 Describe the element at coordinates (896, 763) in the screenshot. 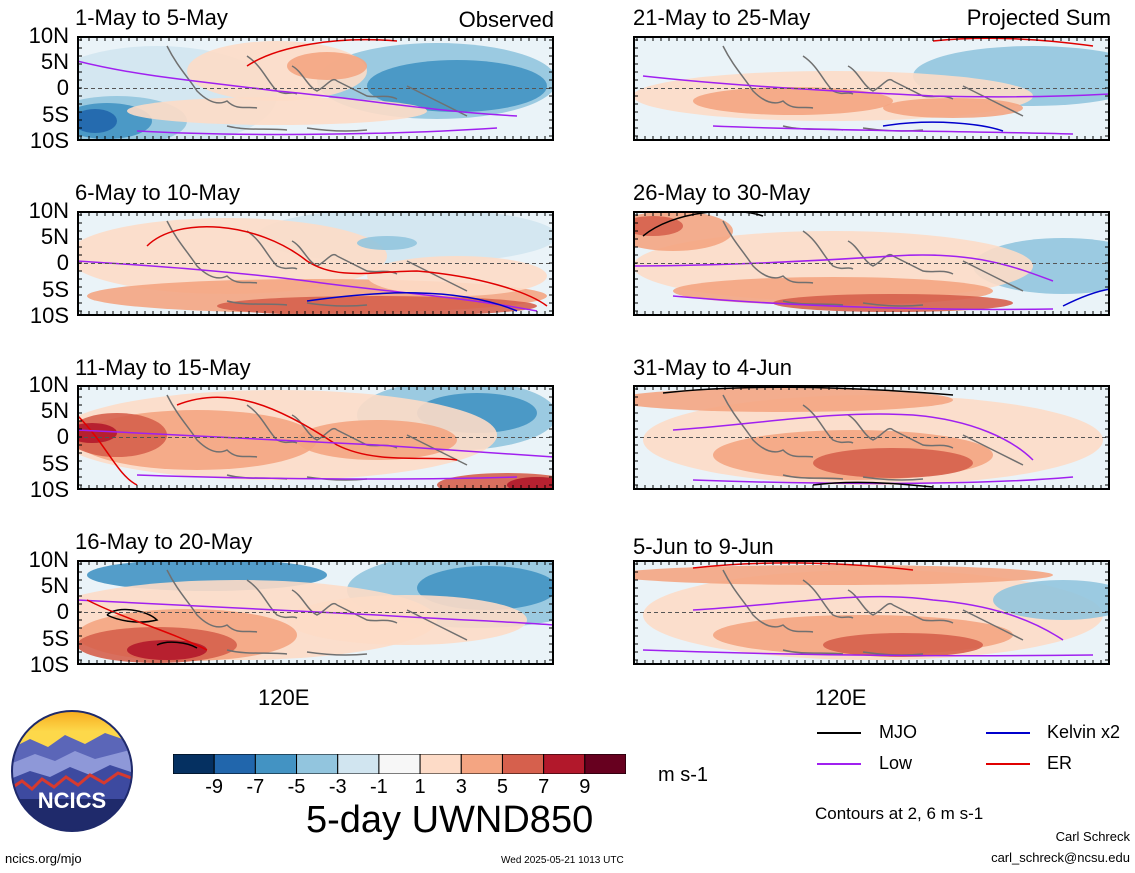

I see `legend-low: Low` at that location.